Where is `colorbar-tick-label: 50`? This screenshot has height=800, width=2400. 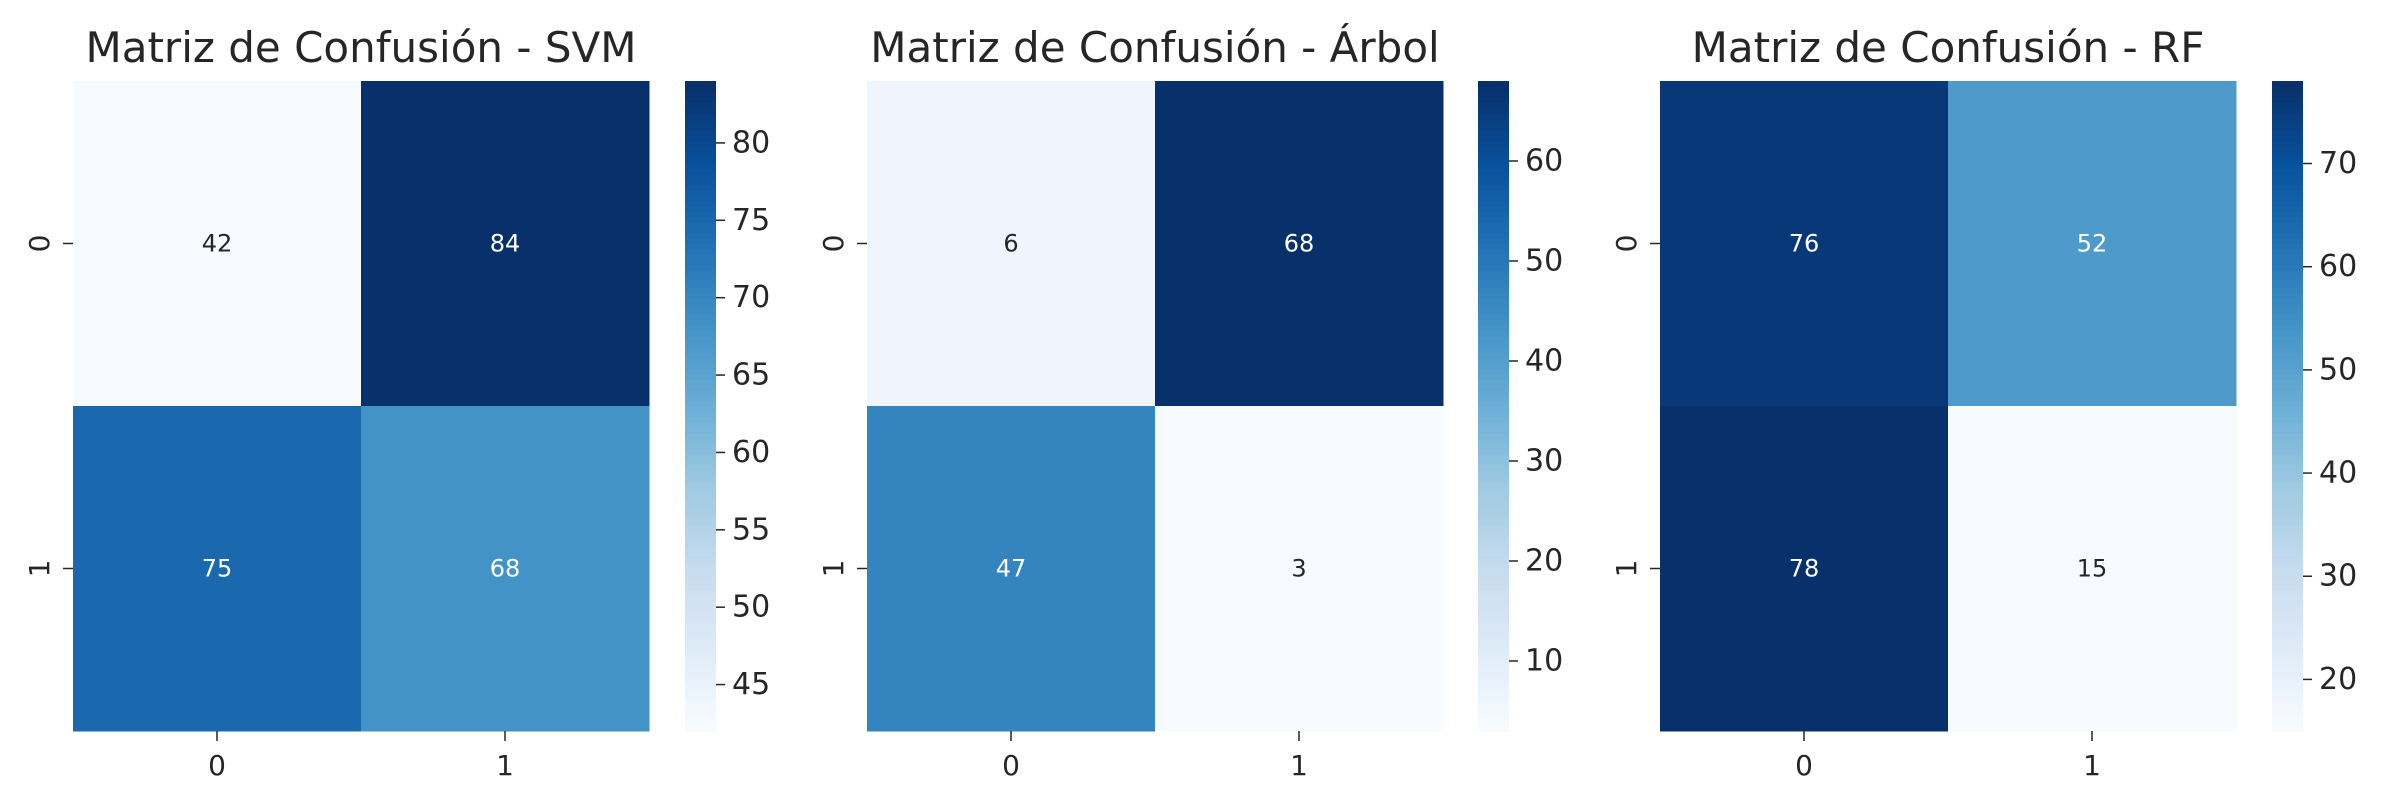
colorbar-tick-label: 50 is located at coordinates (2338, 369).